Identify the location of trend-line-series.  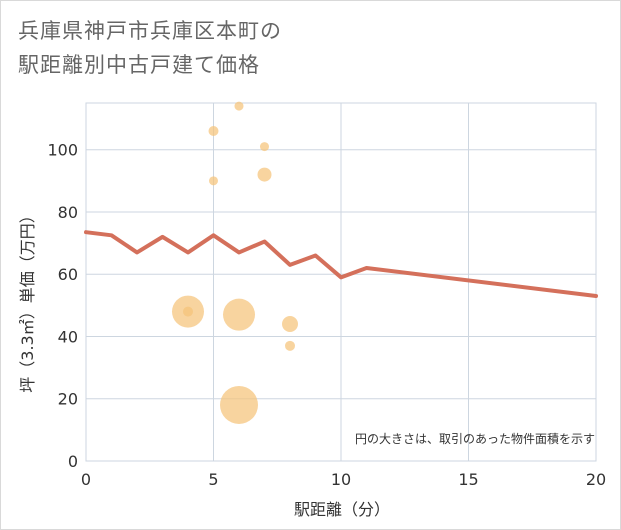
(341, 264).